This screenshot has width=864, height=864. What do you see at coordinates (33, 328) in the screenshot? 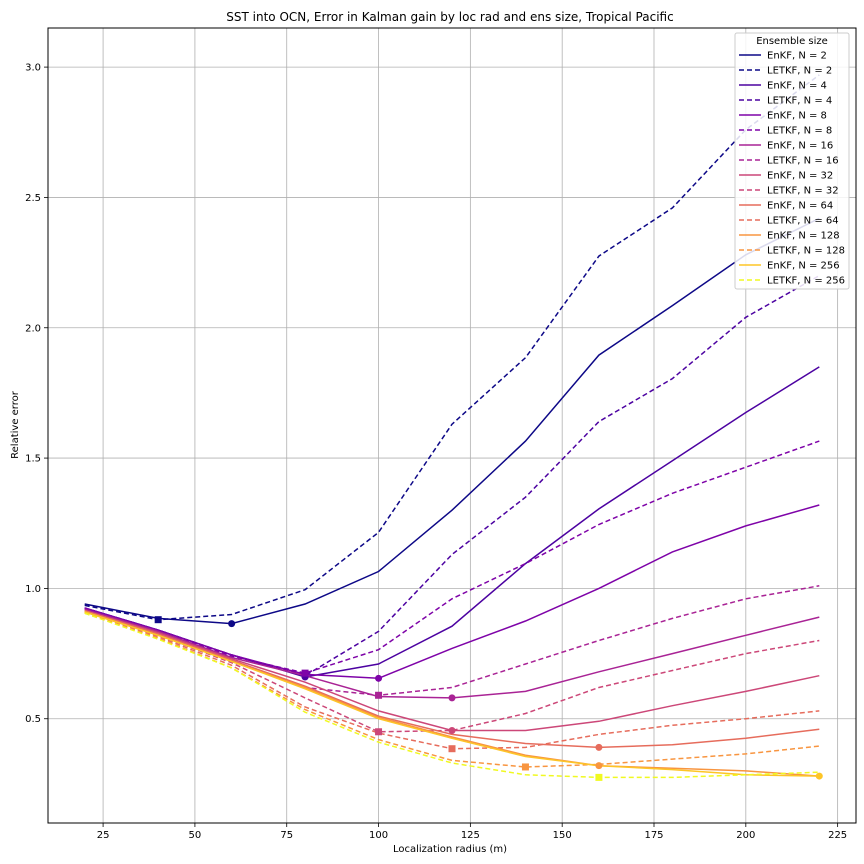
I see `y-tick-label: 2.0` at bounding box center [33, 328].